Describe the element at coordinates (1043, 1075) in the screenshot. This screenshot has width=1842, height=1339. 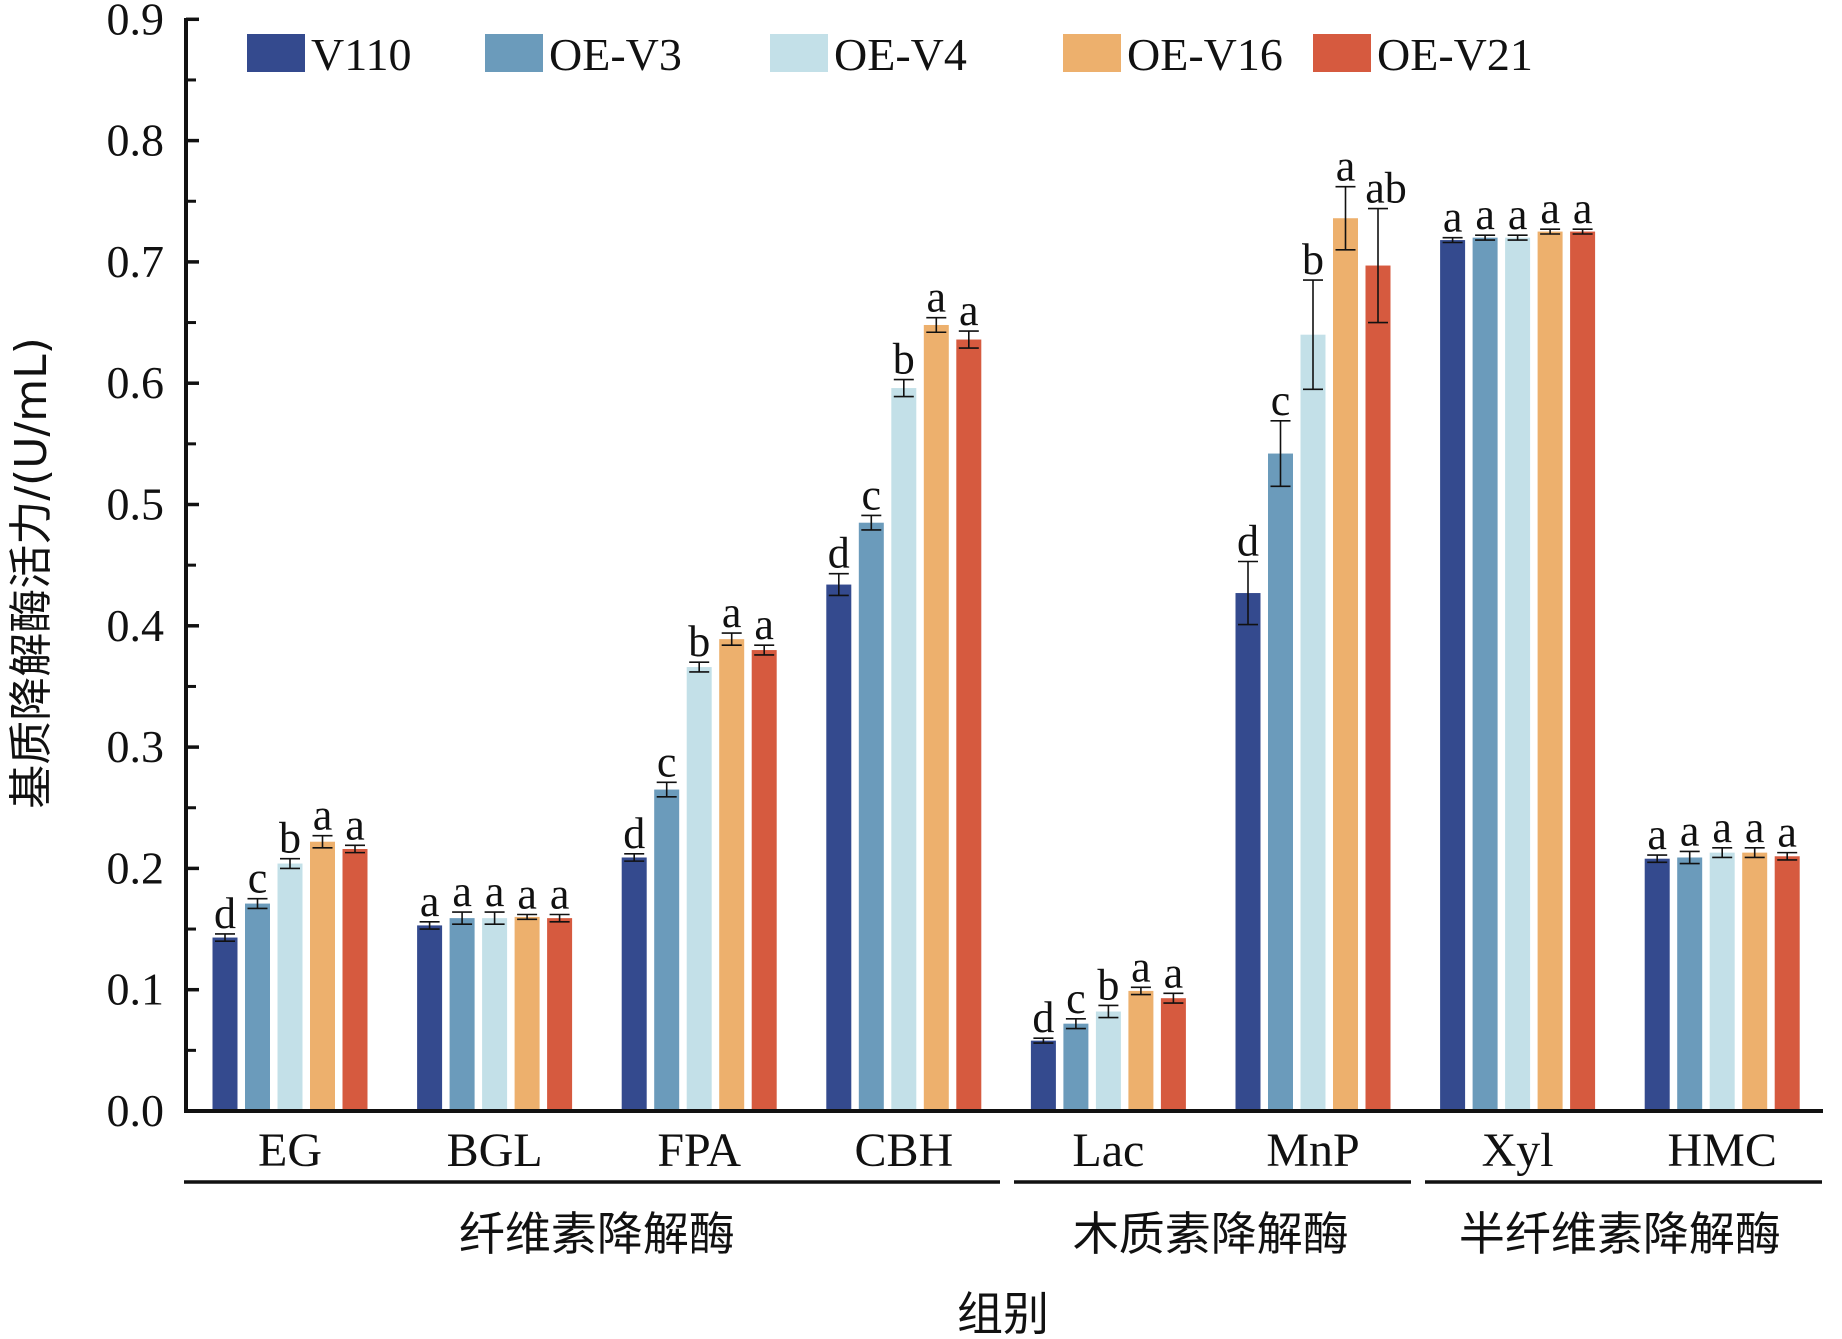
I see `bar-lac-v110` at that location.